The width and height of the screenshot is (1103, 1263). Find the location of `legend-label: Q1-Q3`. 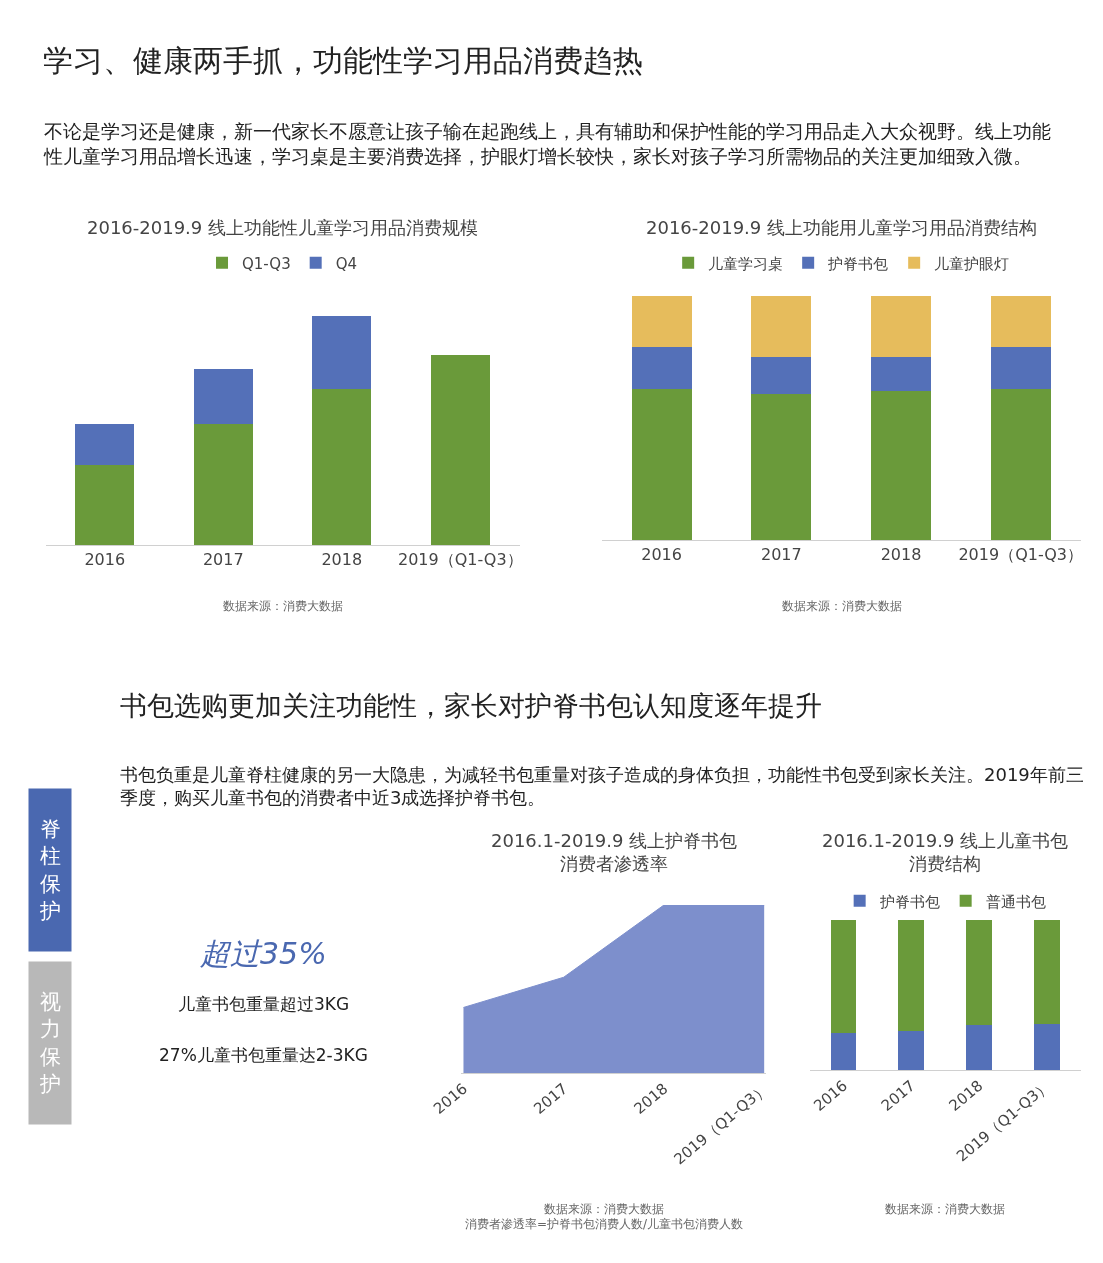

legend-label: Q1-Q3 is located at coordinates (266, 263).